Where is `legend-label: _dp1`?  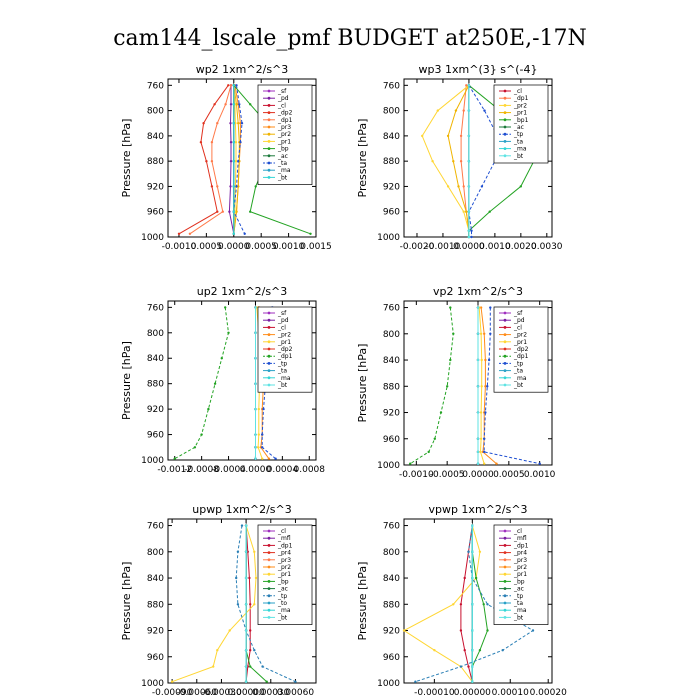
legend-label: _dp1 is located at coordinates (521, 545).